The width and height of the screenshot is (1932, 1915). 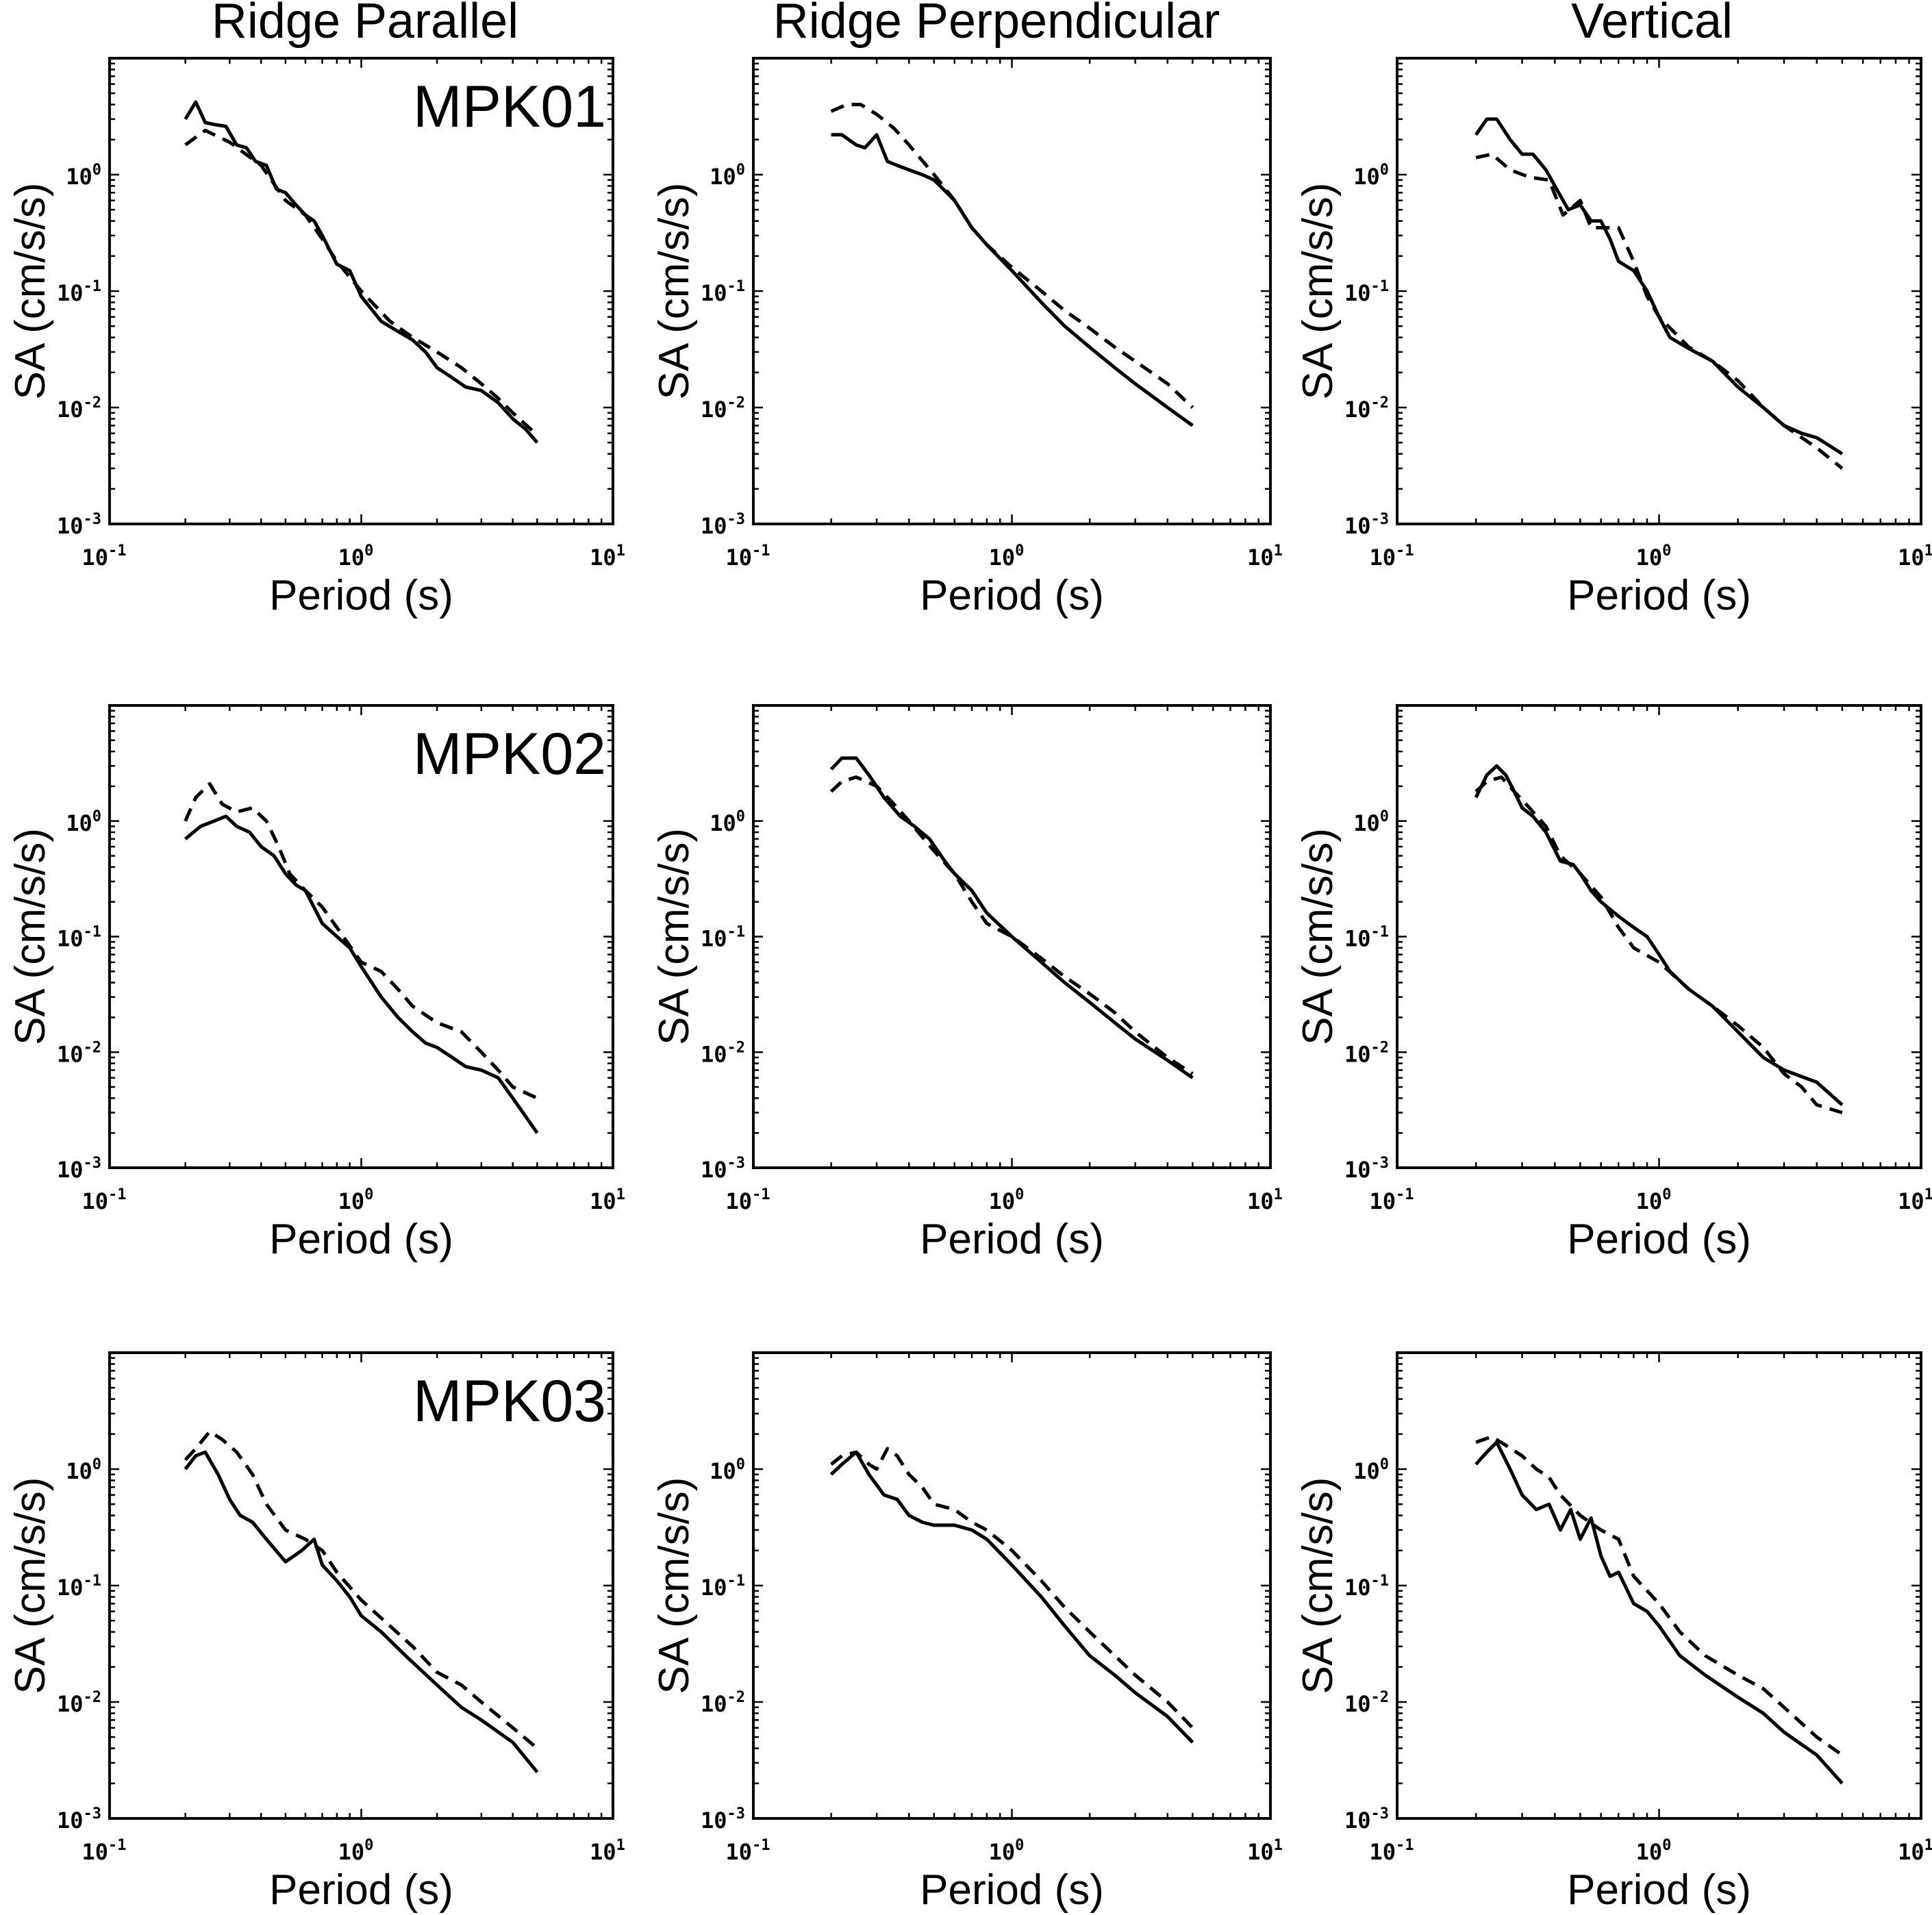 I want to click on column-title-ridge-perpendicular: Ridge Perpendicular, so click(x=996, y=24).